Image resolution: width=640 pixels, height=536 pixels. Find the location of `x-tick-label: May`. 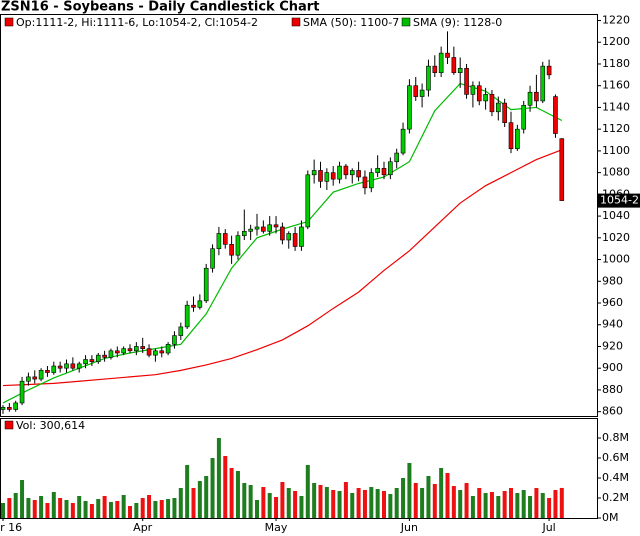

x-tick-label: May is located at coordinates (276, 527).